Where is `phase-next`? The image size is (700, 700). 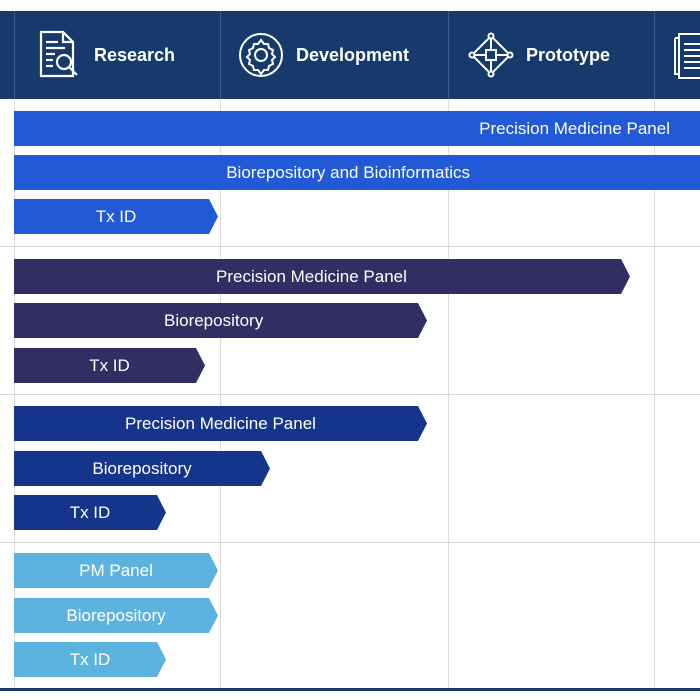
phase-next is located at coordinates (685, 55).